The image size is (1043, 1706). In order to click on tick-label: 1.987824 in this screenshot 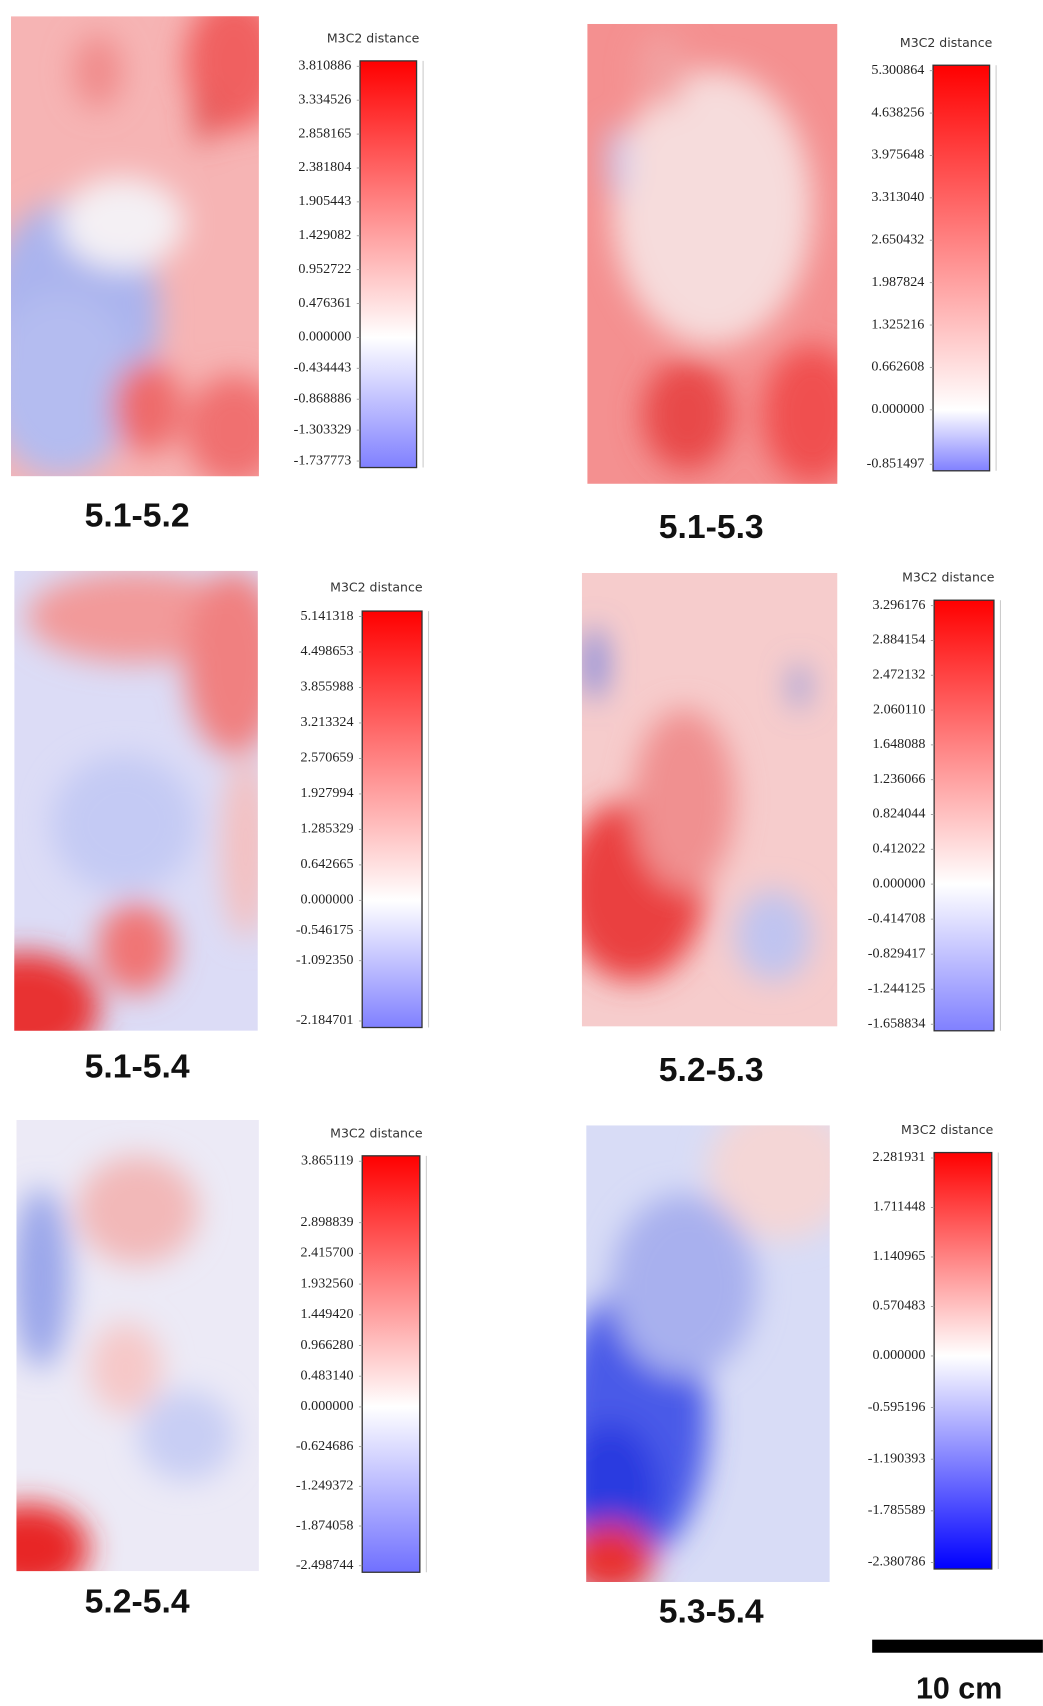, I will do `click(897, 282)`.